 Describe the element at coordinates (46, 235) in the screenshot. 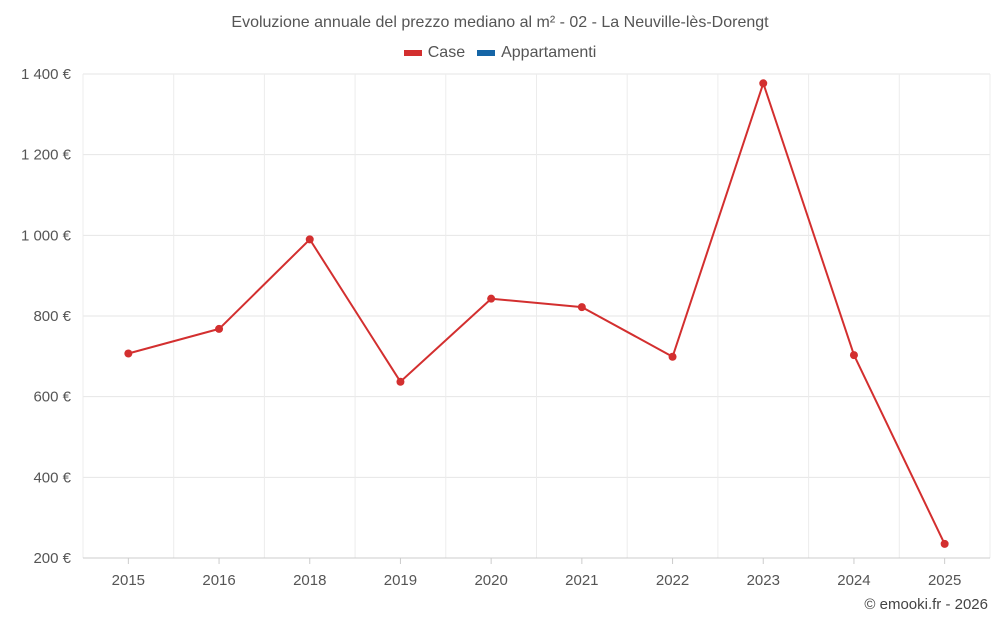

I see `y-tick-label: 1 000 €` at that location.